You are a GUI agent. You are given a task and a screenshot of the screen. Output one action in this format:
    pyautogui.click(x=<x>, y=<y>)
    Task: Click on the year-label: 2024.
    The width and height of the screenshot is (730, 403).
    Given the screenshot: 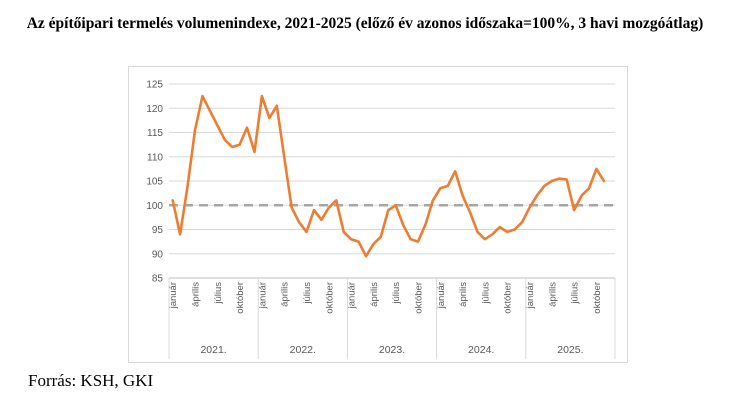 What is the action you would take?
    pyautogui.click(x=481, y=350)
    